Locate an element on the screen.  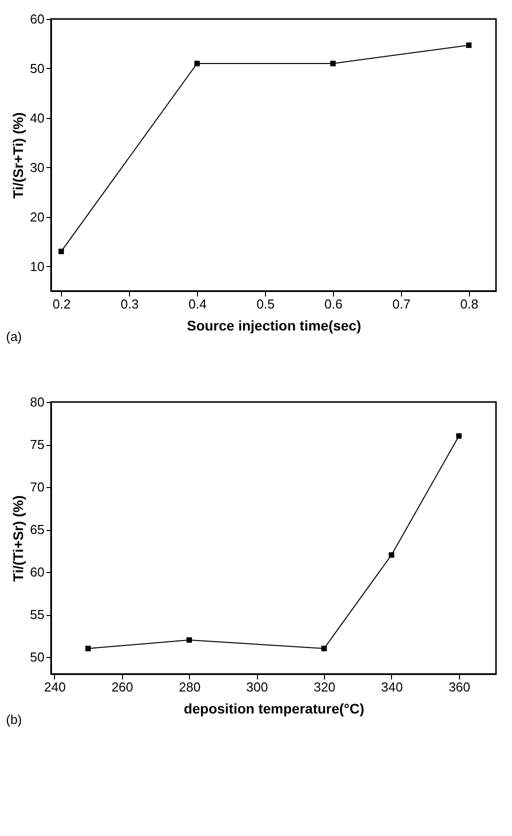
x-tick-label: 0.5 is located at coordinates (265, 304).